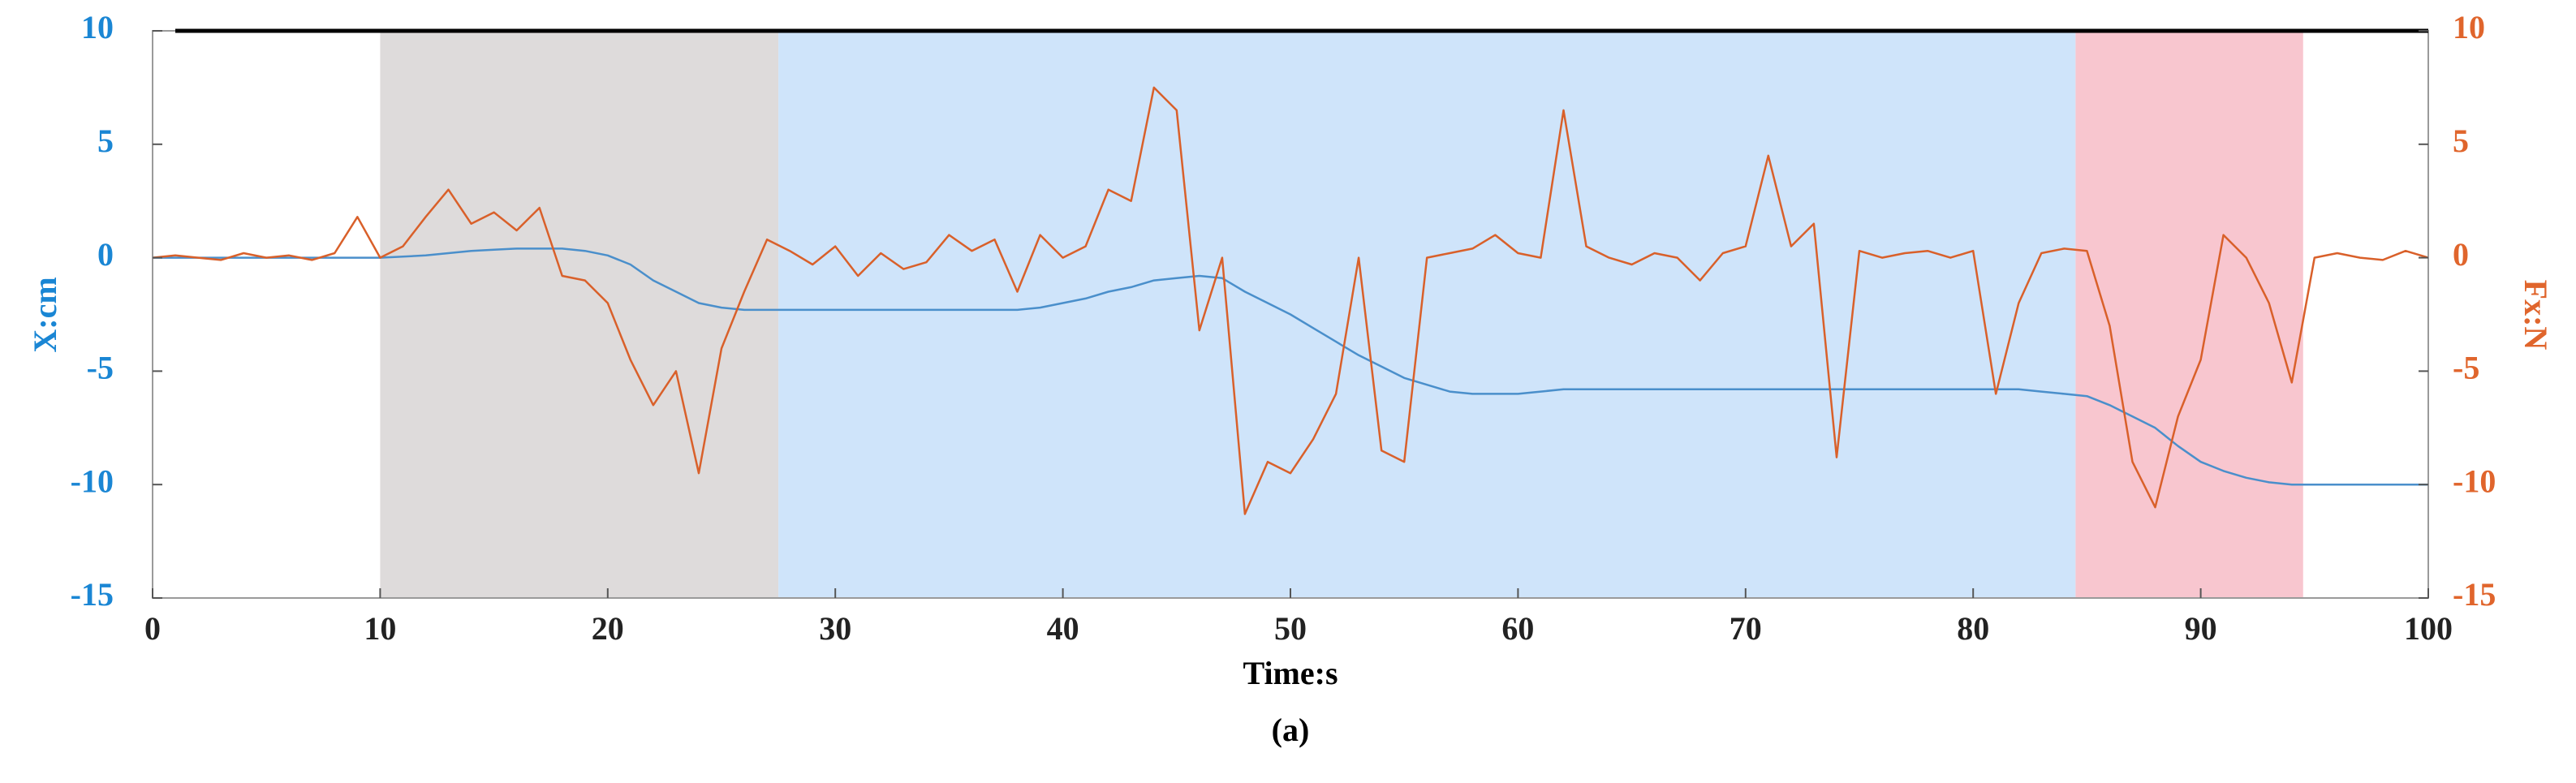 The width and height of the screenshot is (2576, 783). What do you see at coordinates (380, 628) in the screenshot?
I see `x-tick-label: 10` at bounding box center [380, 628].